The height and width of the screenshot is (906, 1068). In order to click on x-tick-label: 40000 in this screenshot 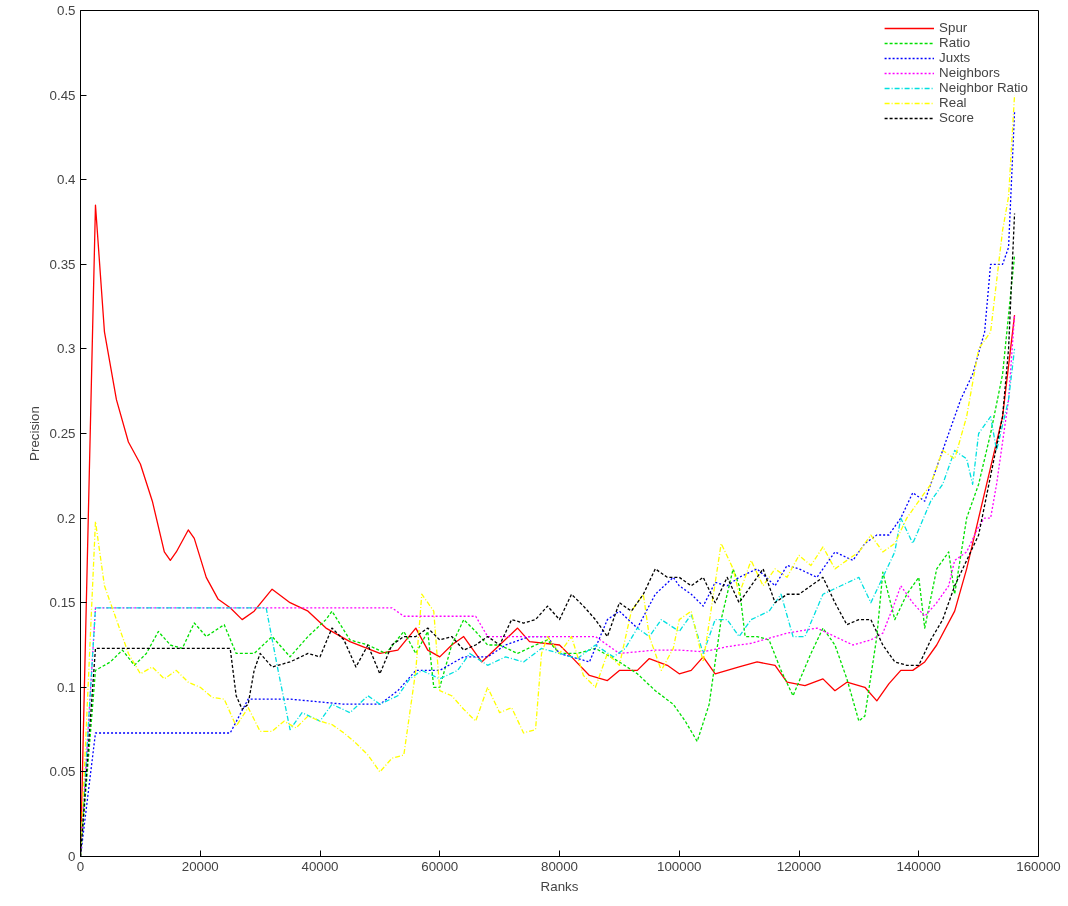, I will do `click(320, 866)`.